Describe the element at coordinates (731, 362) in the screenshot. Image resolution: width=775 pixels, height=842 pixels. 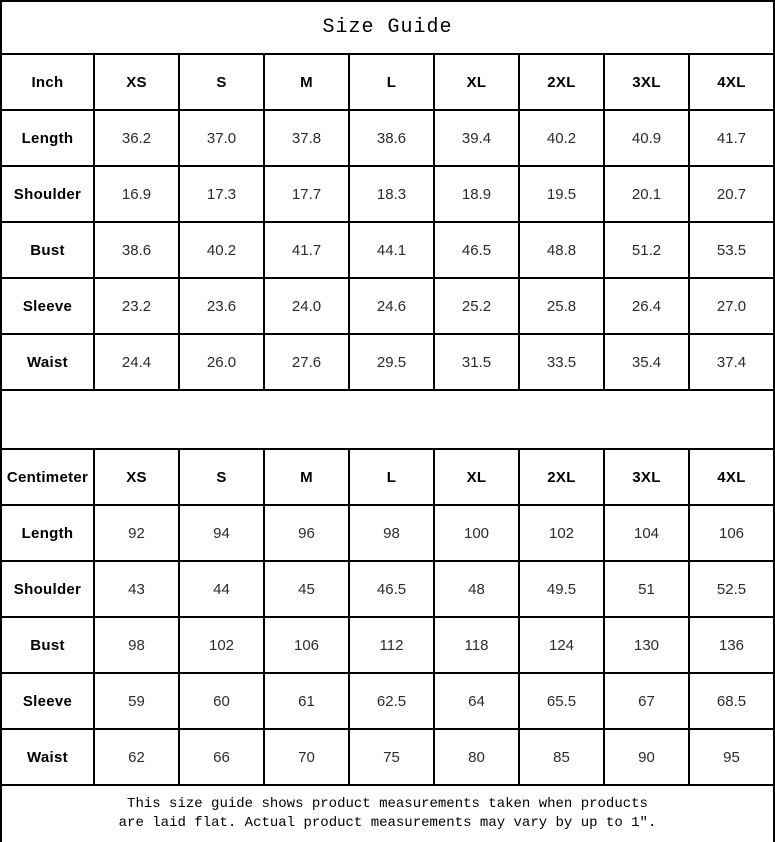
I see `measurement-value-cell: 37.4` at that location.